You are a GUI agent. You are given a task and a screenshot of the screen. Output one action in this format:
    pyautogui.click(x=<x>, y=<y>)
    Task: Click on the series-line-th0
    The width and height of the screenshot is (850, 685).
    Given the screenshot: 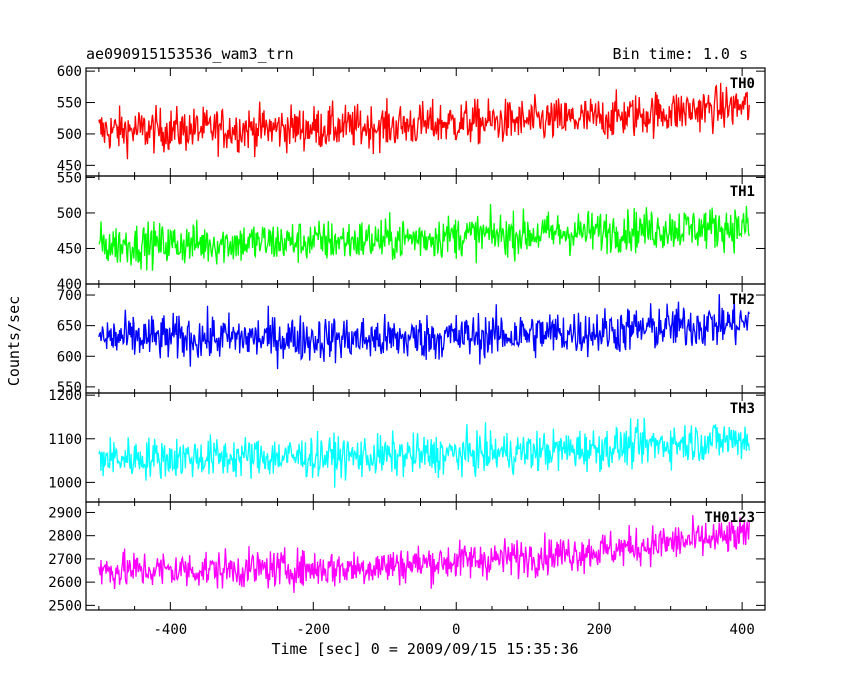 What is the action you would take?
    pyautogui.click(x=424, y=121)
    